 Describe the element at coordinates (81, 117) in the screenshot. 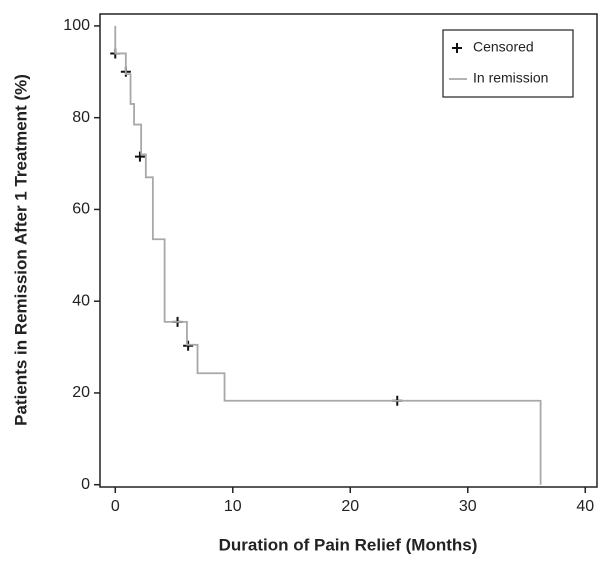

I see `y-tick-label: 80` at that location.